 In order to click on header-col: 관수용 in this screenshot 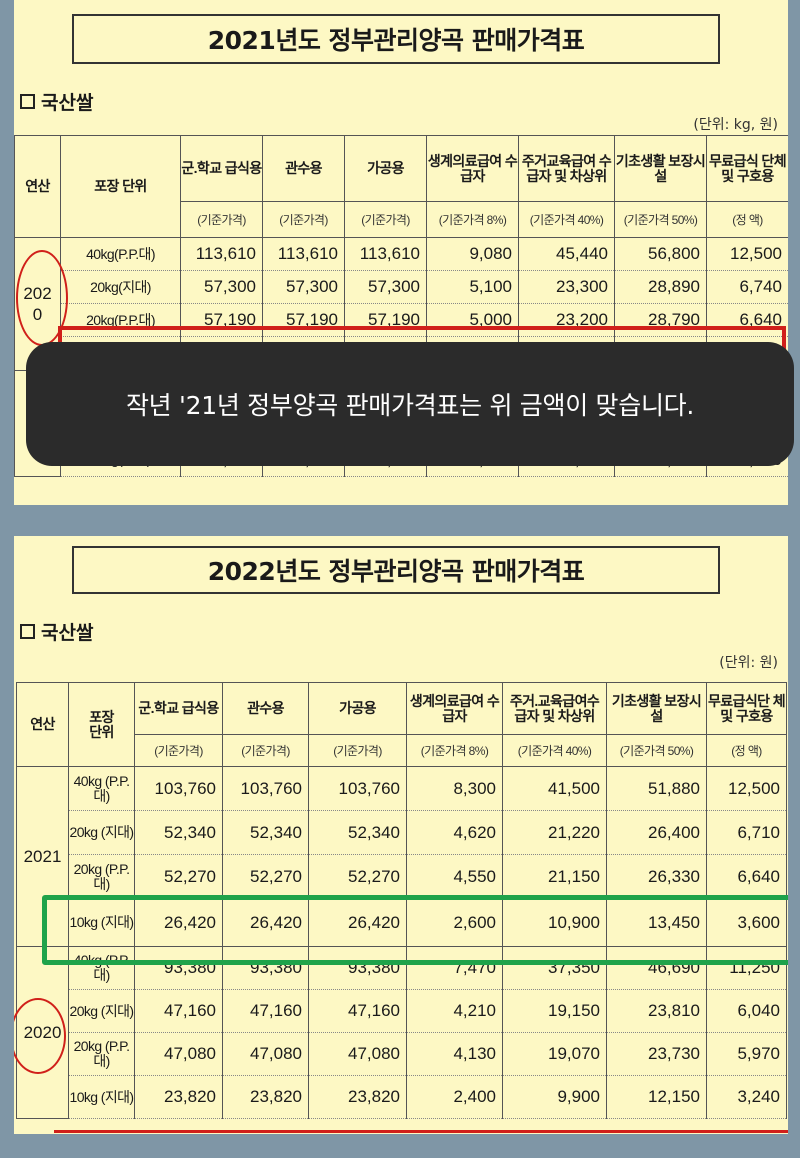, I will do `click(265, 708)`.